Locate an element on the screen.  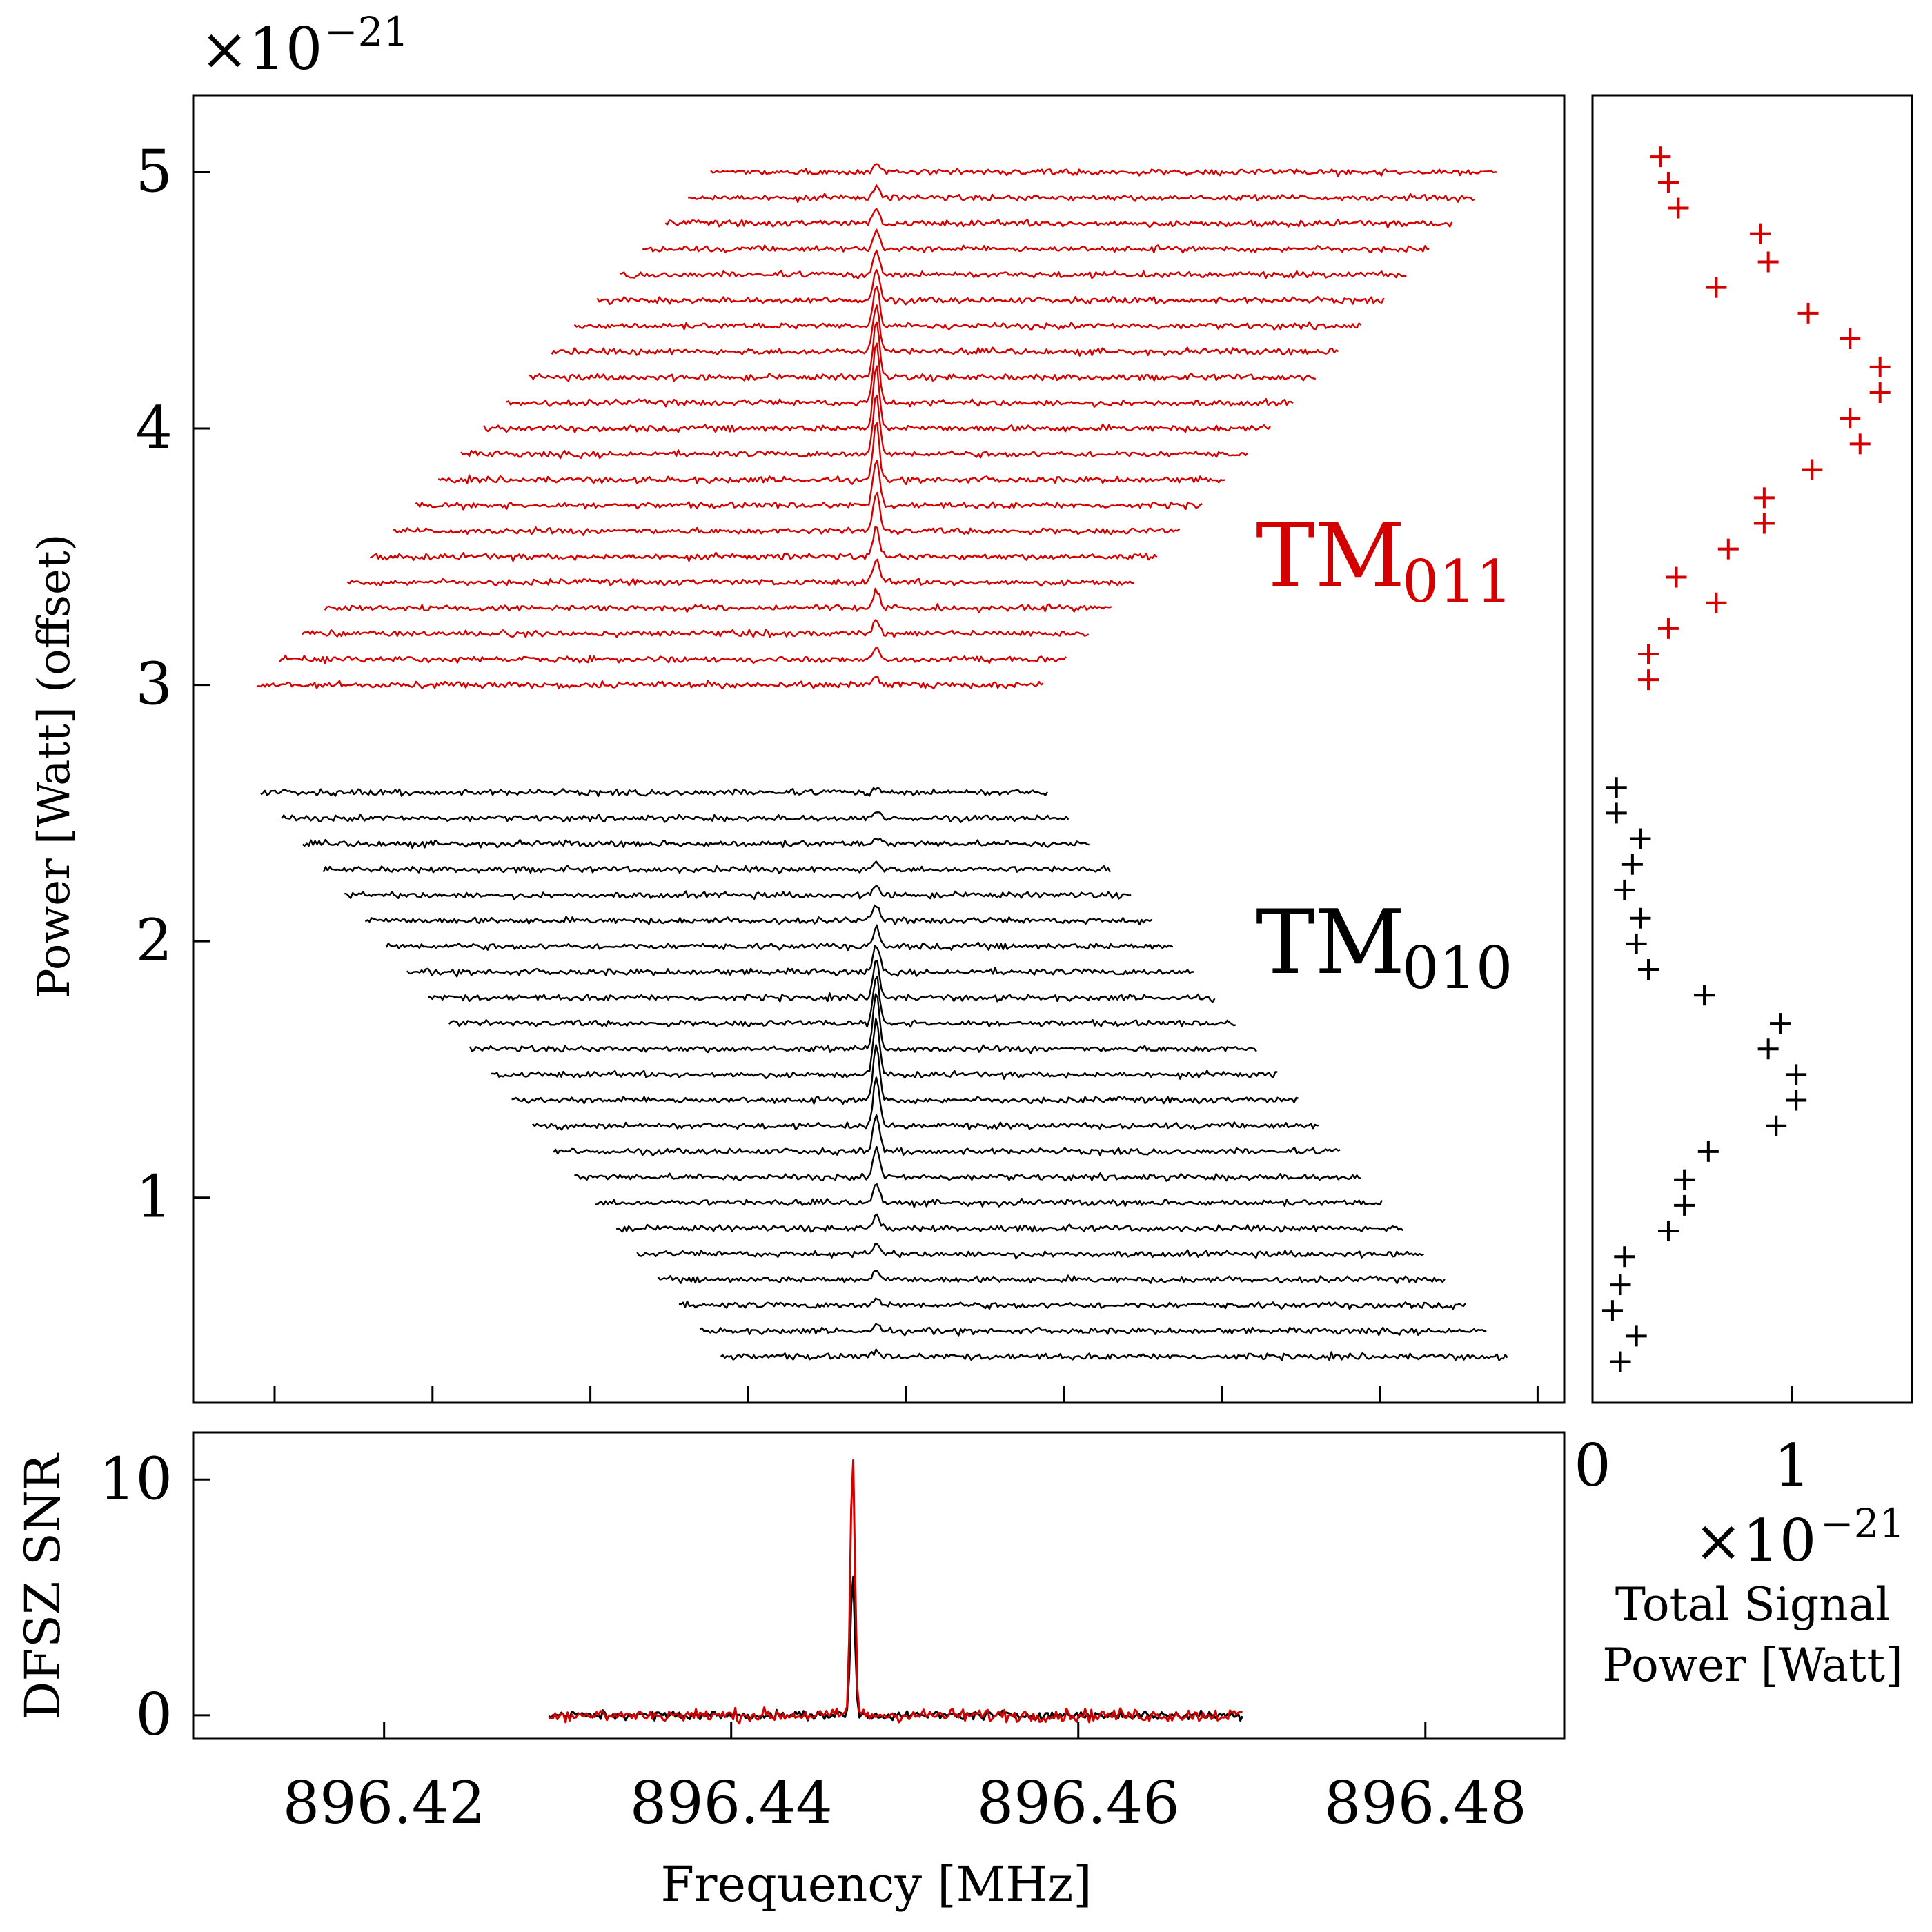
snr-frame is located at coordinates (879, 1585).